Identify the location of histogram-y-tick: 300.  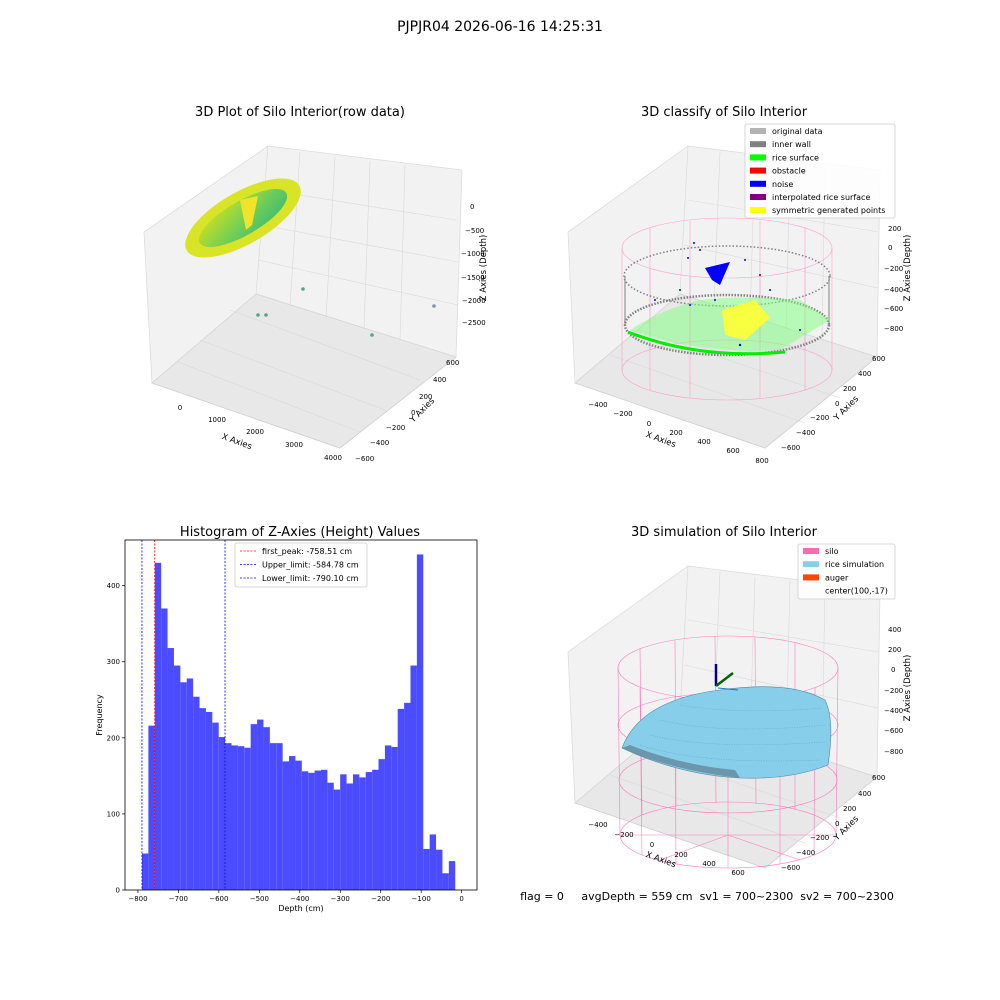
(113, 662).